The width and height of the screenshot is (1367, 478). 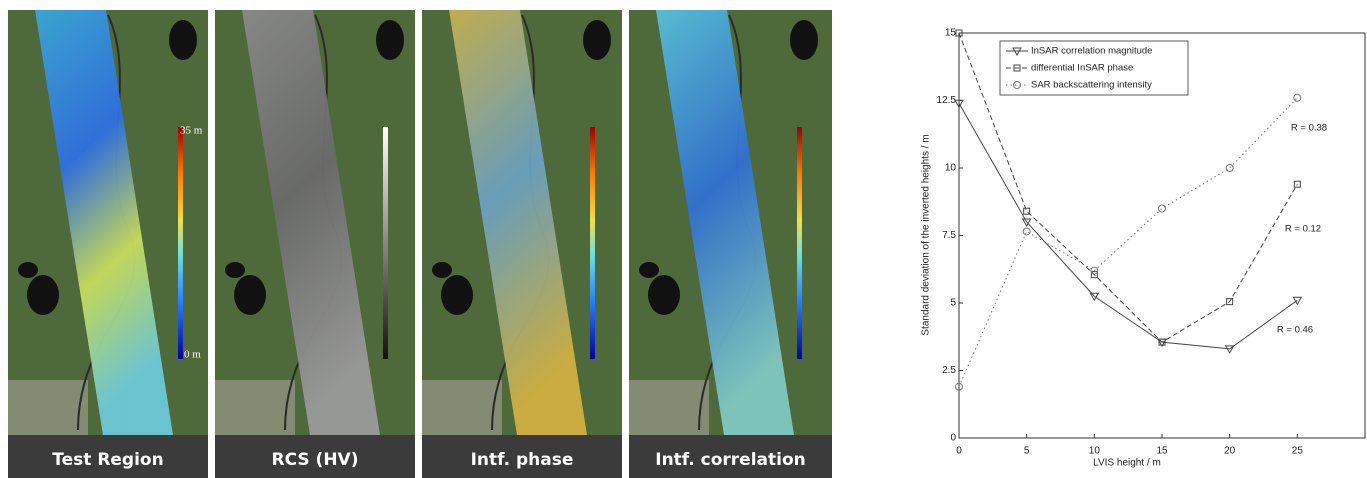 I want to click on legend-label: SAR backscattering intensity, so click(x=1091, y=85).